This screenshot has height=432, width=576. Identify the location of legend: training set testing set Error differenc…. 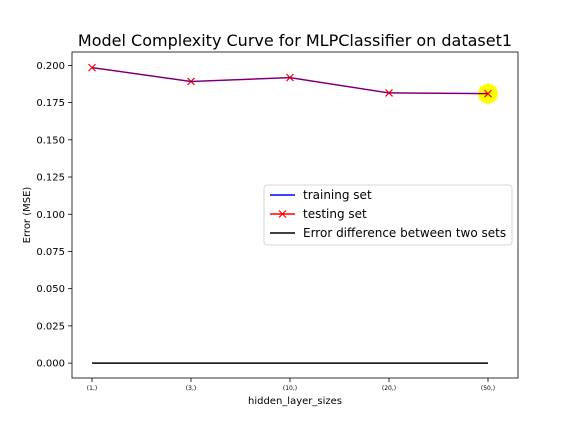
(388, 215).